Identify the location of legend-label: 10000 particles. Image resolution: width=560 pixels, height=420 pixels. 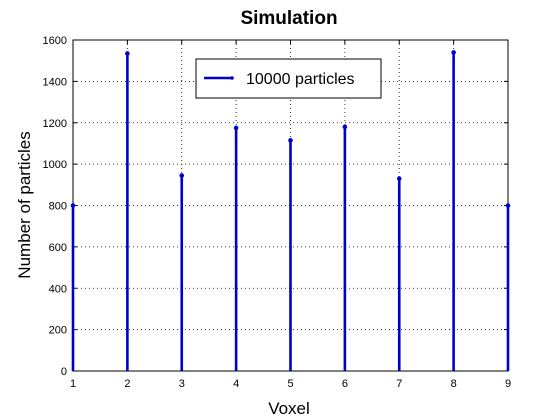
(300, 79).